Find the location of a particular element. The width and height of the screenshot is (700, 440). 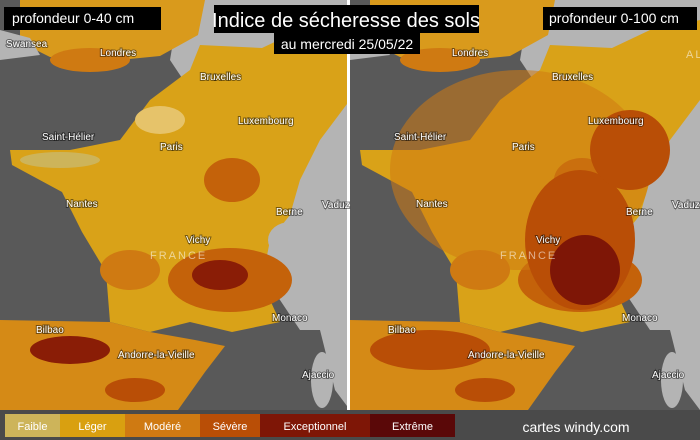

legend-label: Sévère is located at coordinates (230, 427).